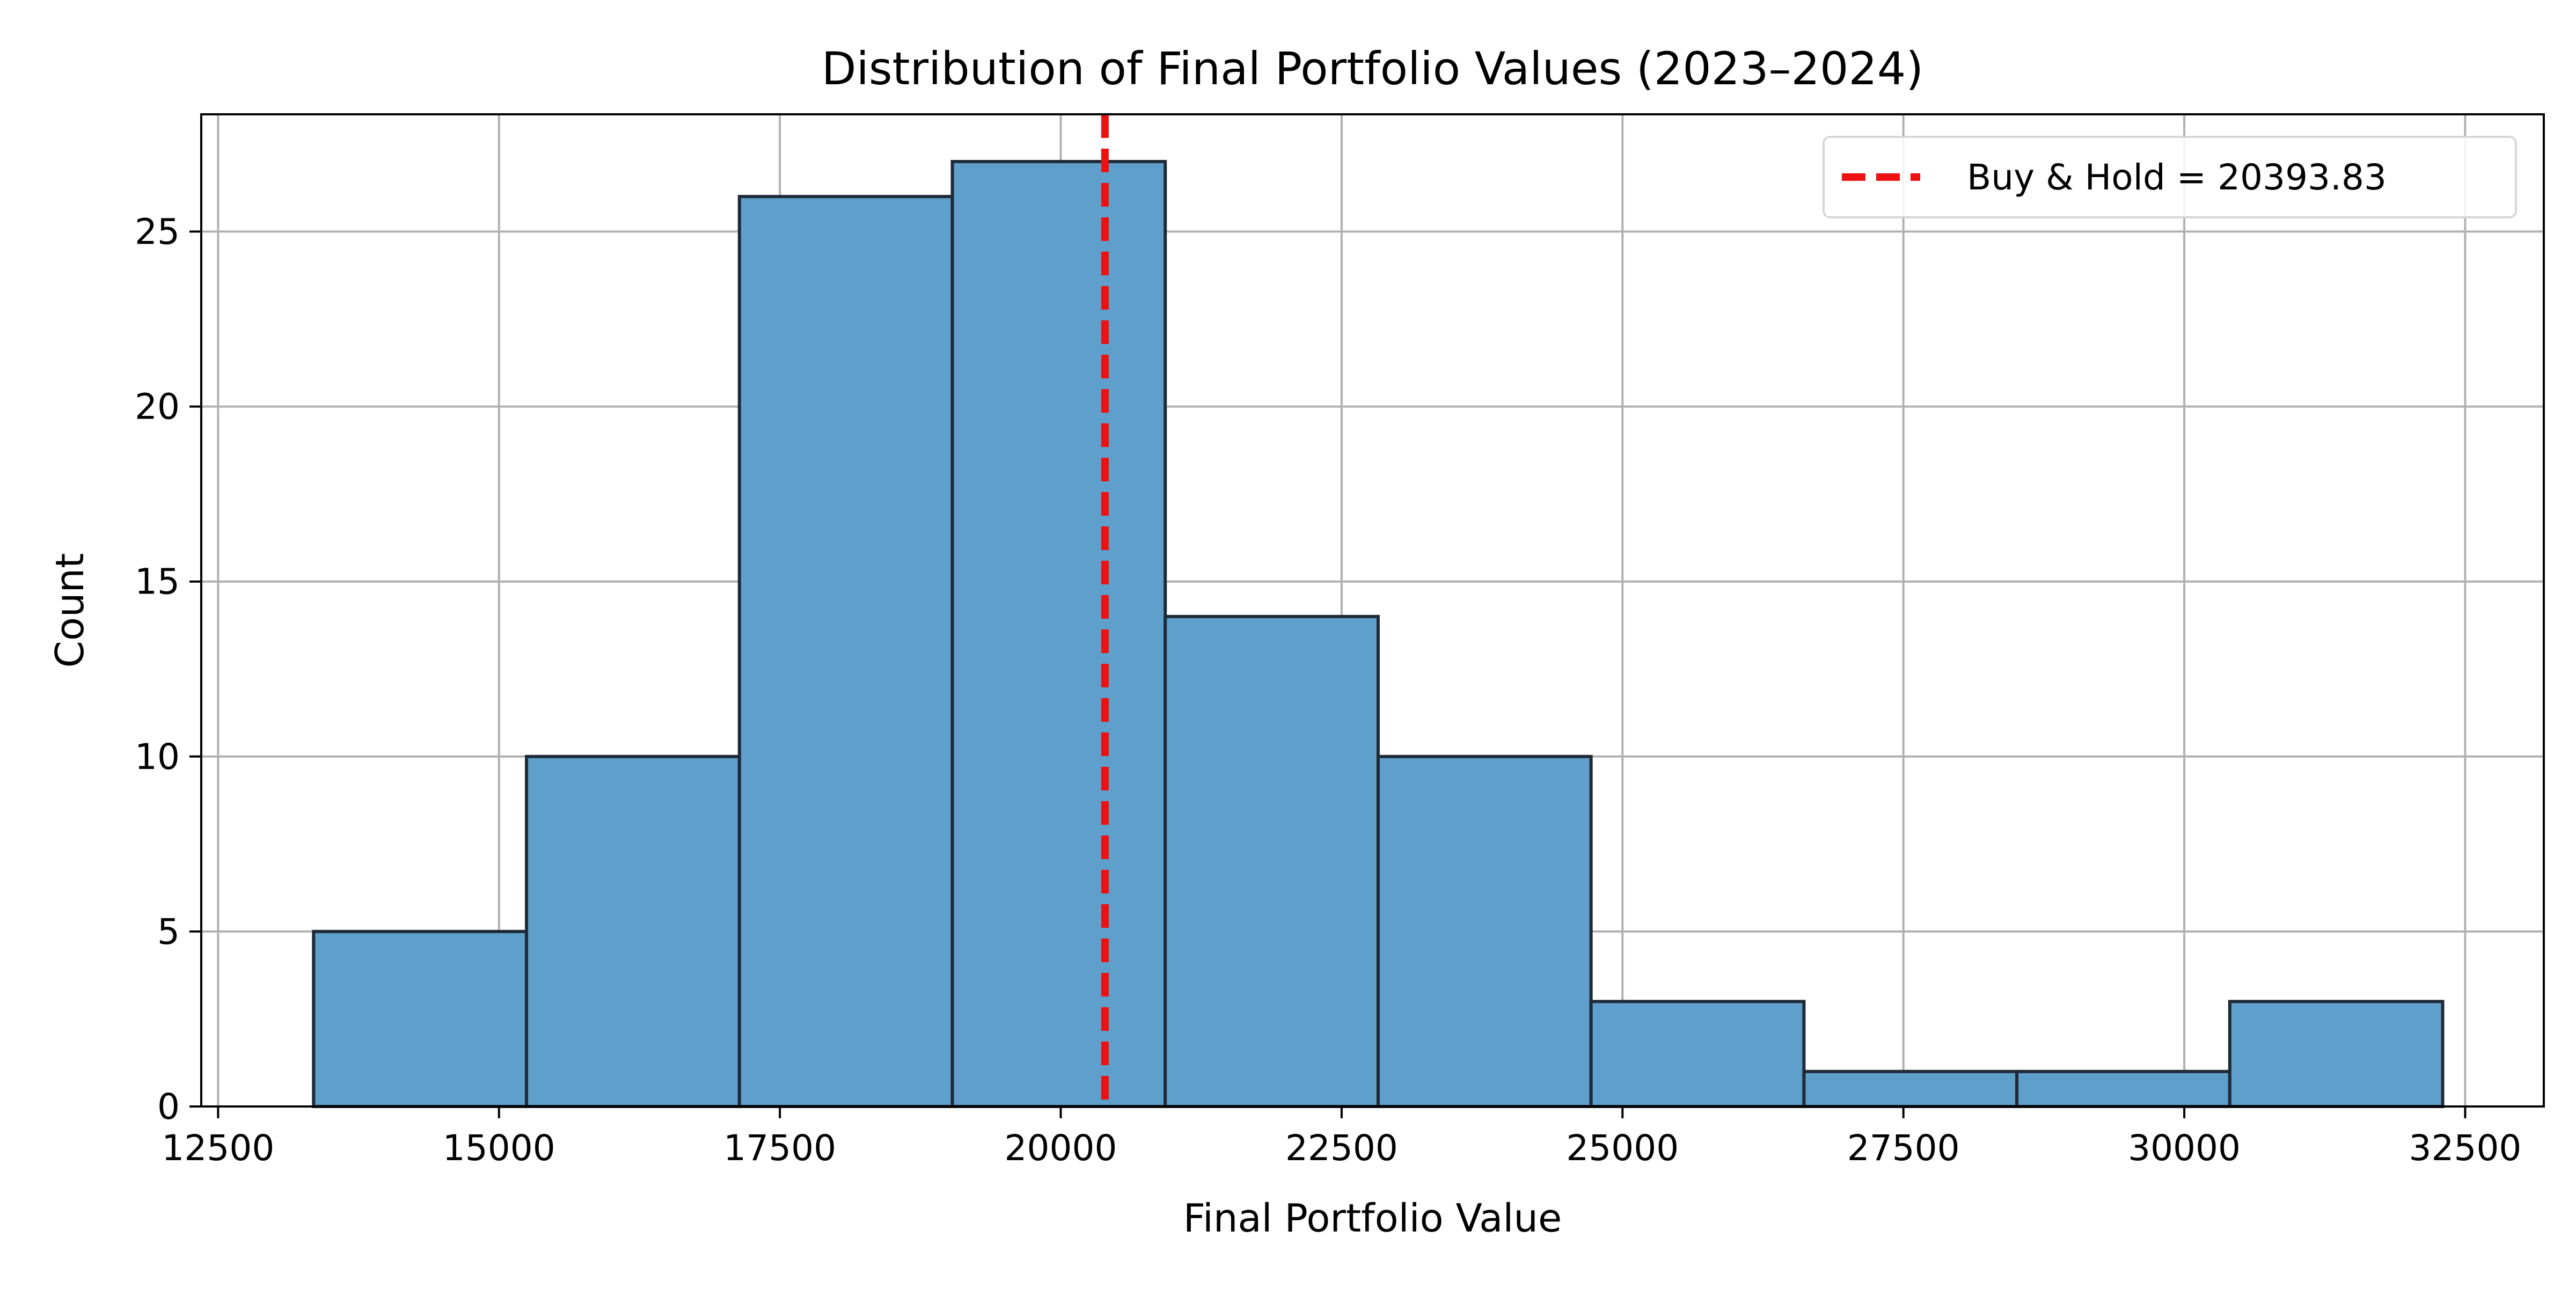 The width and height of the screenshot is (2576, 1290). What do you see at coordinates (168, 1106) in the screenshot?
I see `y-tick-label: 0` at bounding box center [168, 1106].